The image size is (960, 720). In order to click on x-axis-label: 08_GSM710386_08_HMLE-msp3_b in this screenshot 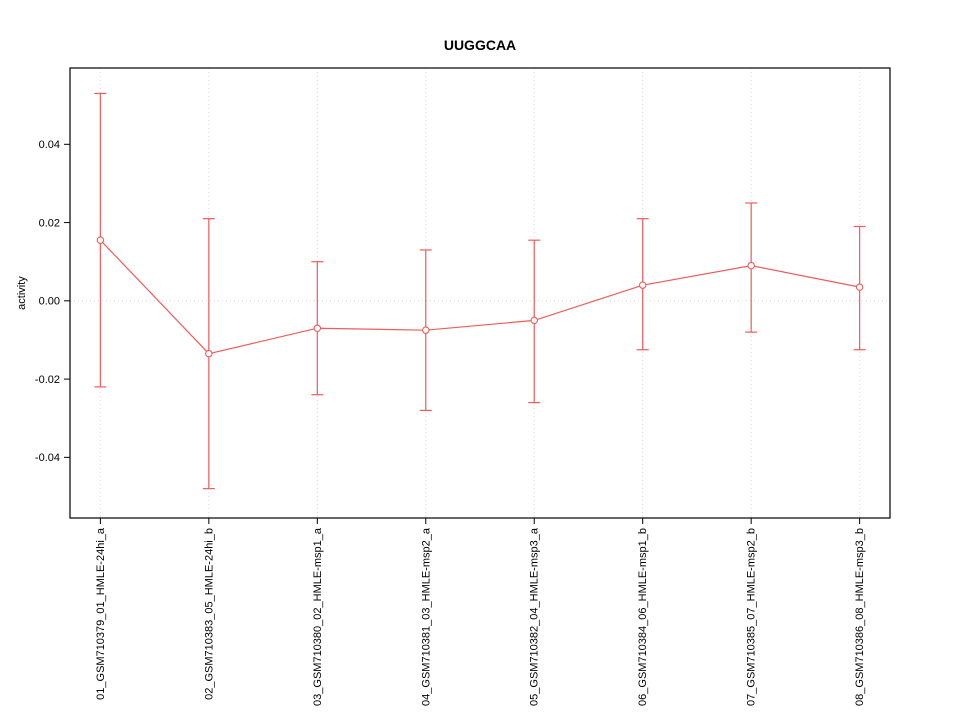, I will do `click(860, 617)`.